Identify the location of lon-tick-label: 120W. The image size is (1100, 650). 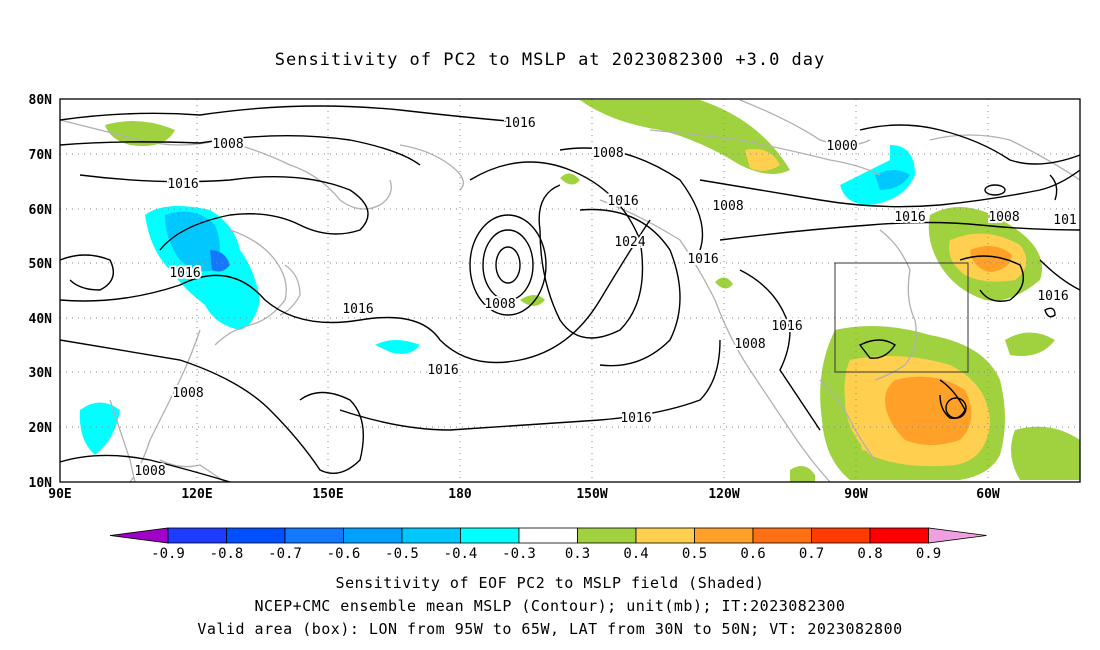
(723, 494).